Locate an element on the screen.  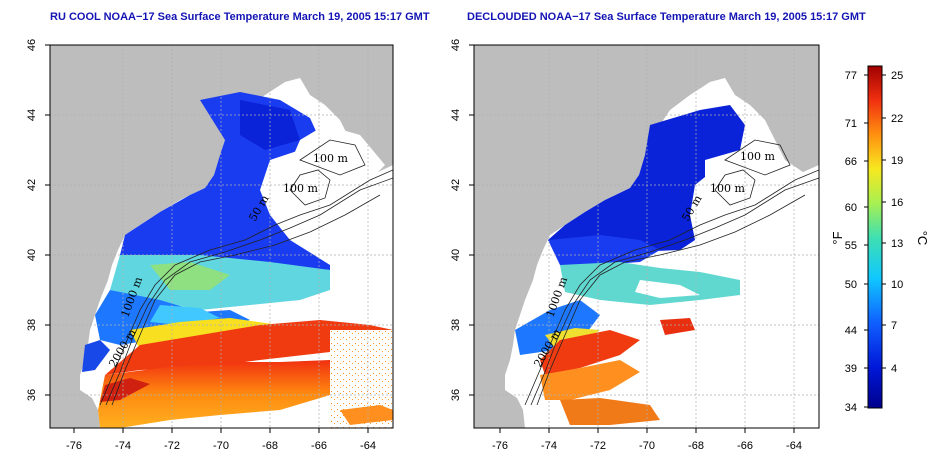
left-lon-labels: -76 -74 -72 -70 -68 -66 -64 is located at coordinates (221, 446).